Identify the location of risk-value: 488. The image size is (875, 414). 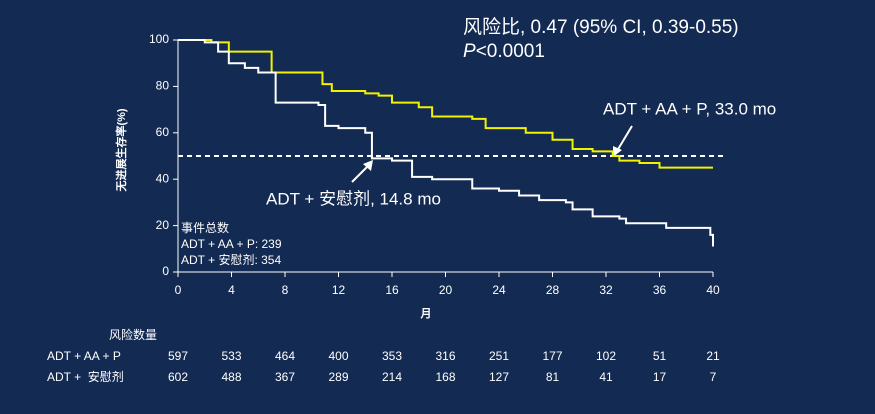
(231, 377).